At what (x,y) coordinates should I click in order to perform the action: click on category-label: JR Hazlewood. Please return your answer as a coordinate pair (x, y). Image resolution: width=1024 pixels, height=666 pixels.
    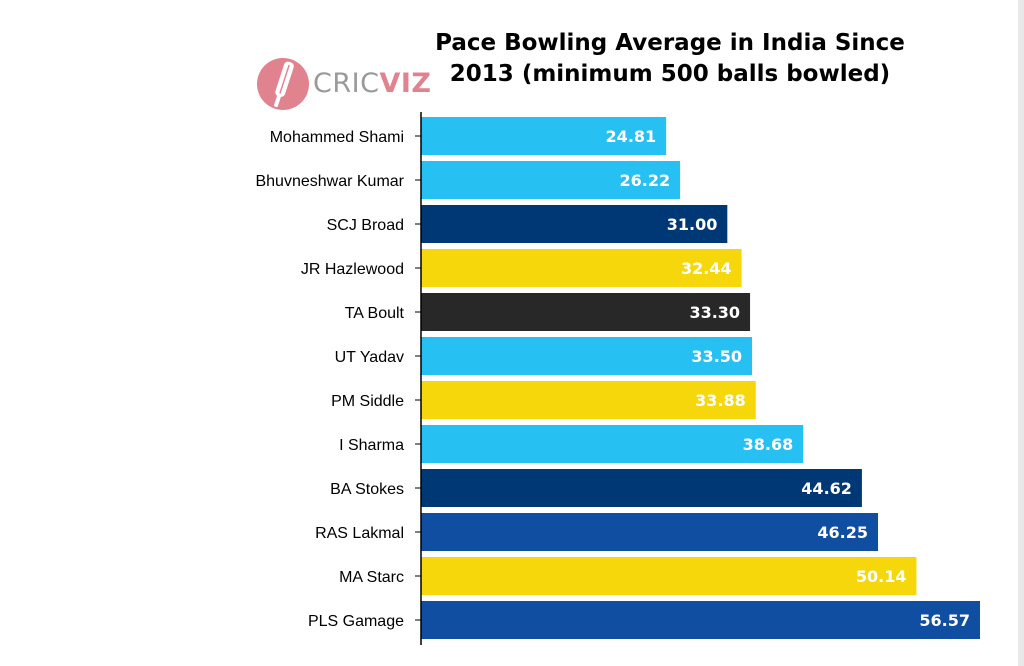
    Looking at the image, I should click on (352, 269).